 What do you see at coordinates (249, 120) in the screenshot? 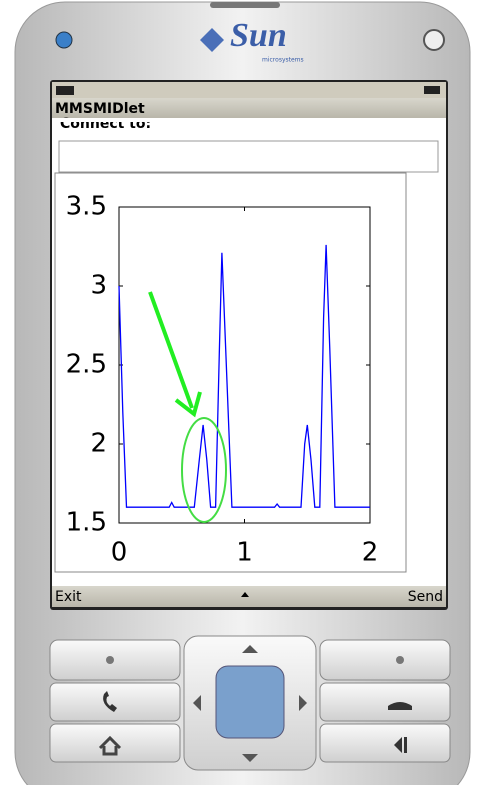
I see `clip` at bounding box center [249, 120].